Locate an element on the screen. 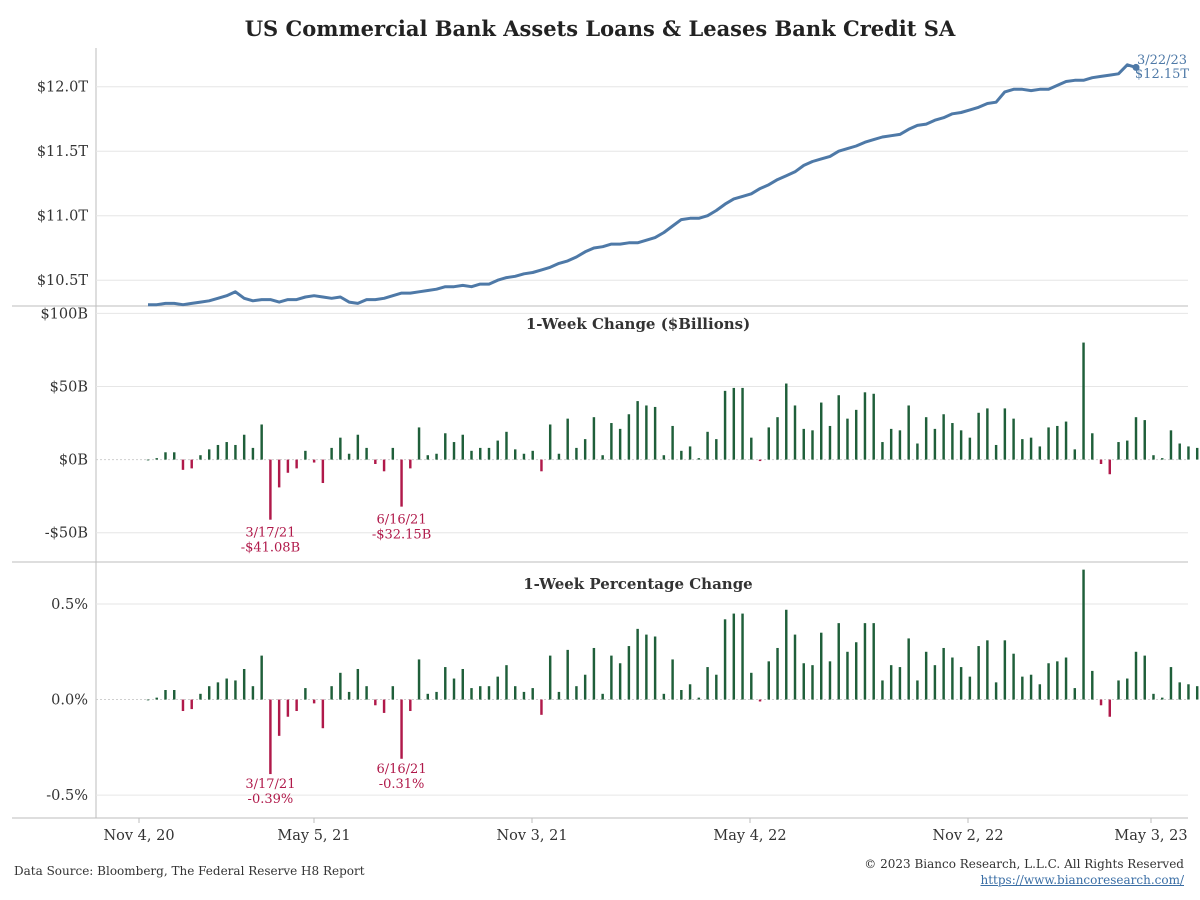  y-tick-label: $11.0T is located at coordinates (63, 217).